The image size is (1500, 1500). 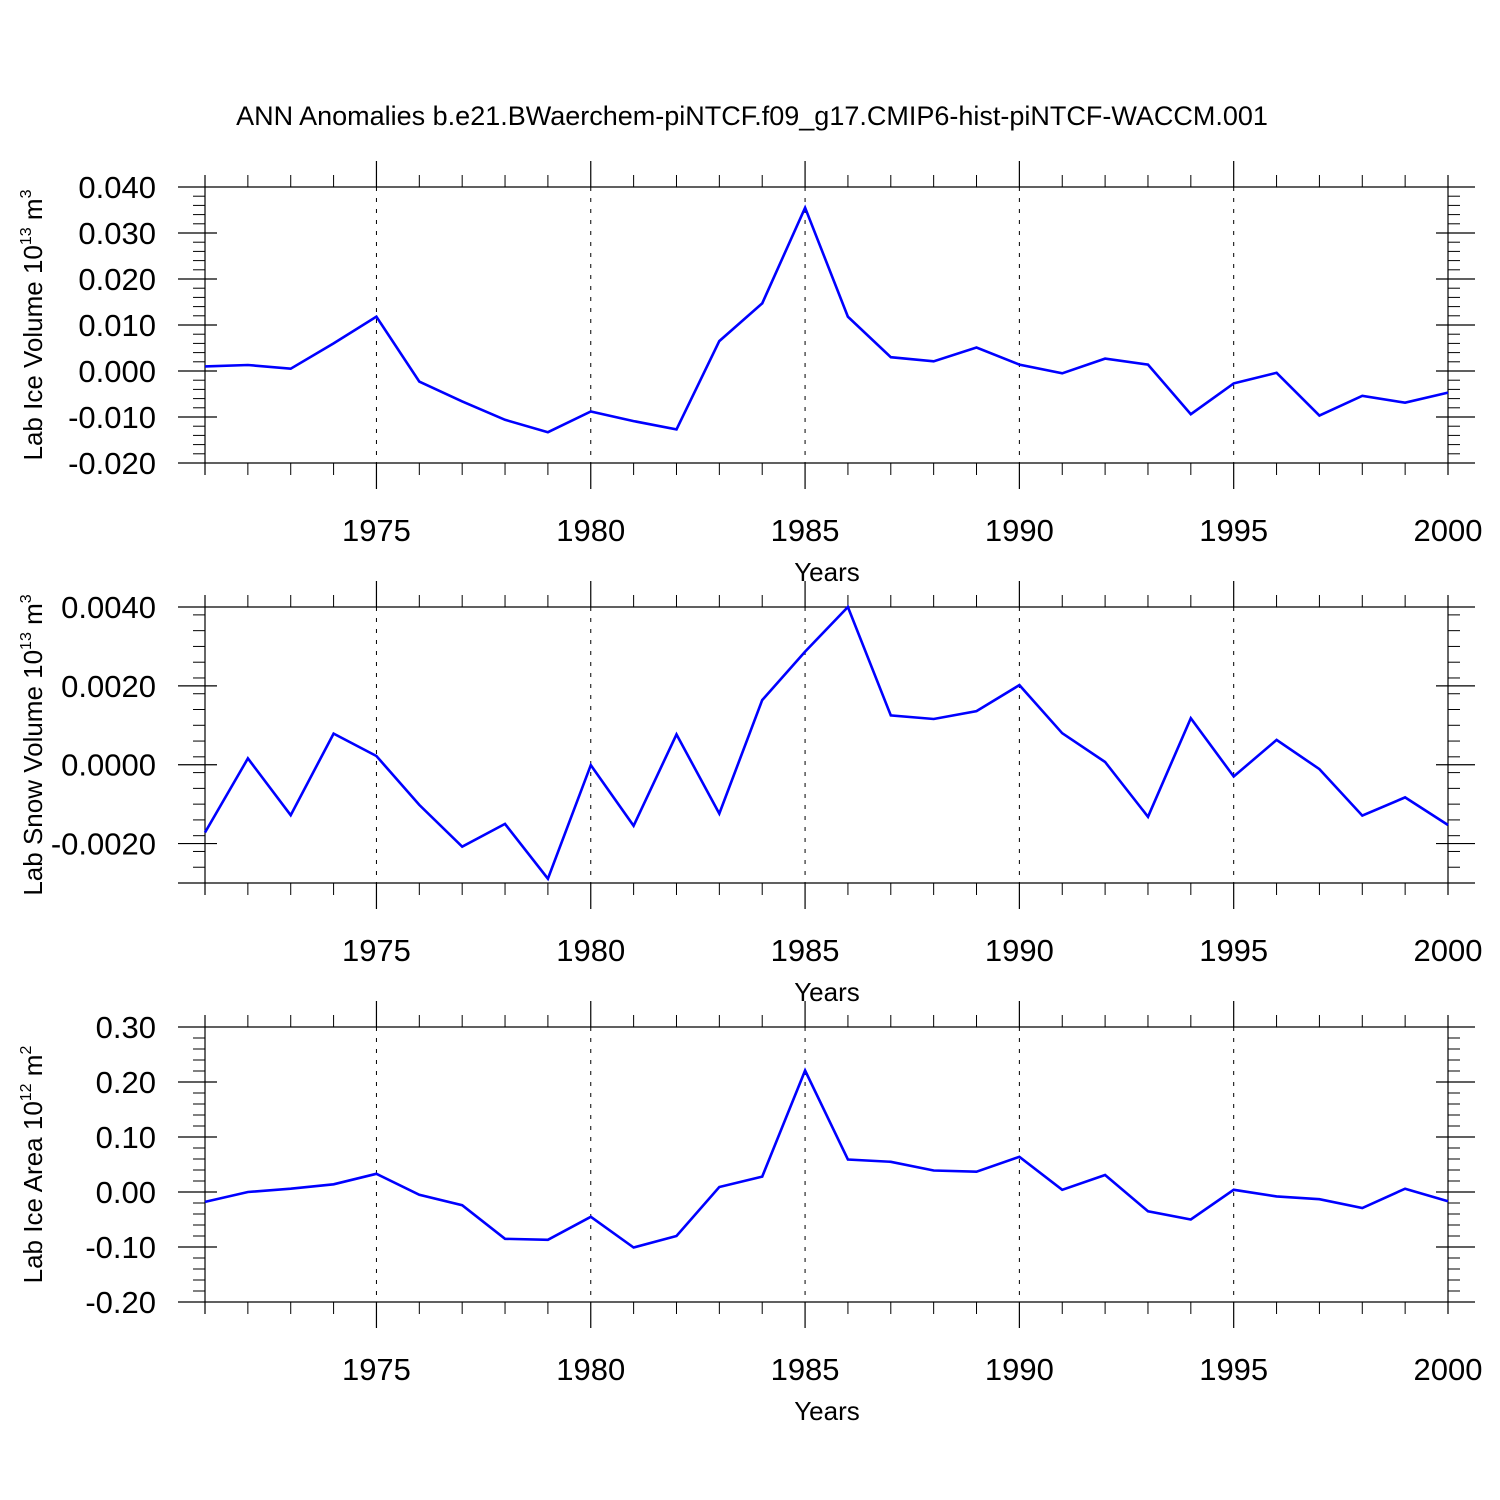 What do you see at coordinates (126, 1137) in the screenshot?
I see `y-tick-label: 0.10` at bounding box center [126, 1137].